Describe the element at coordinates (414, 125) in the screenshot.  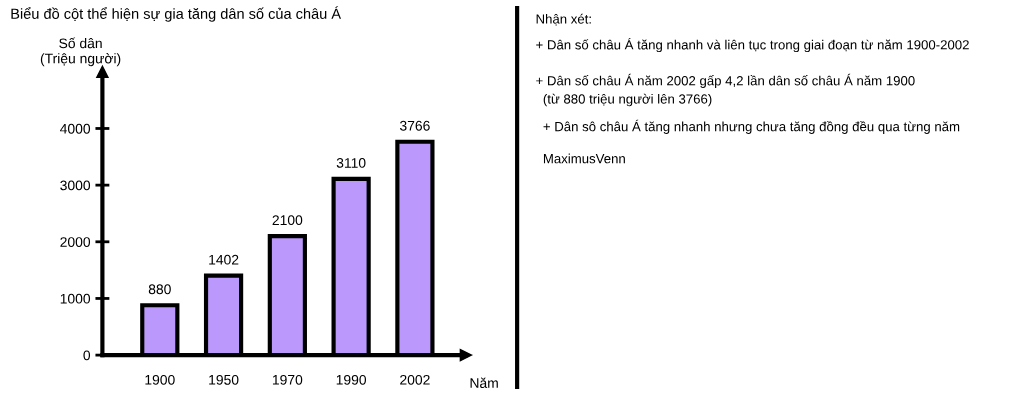
I see `data-label: 3766` at that location.